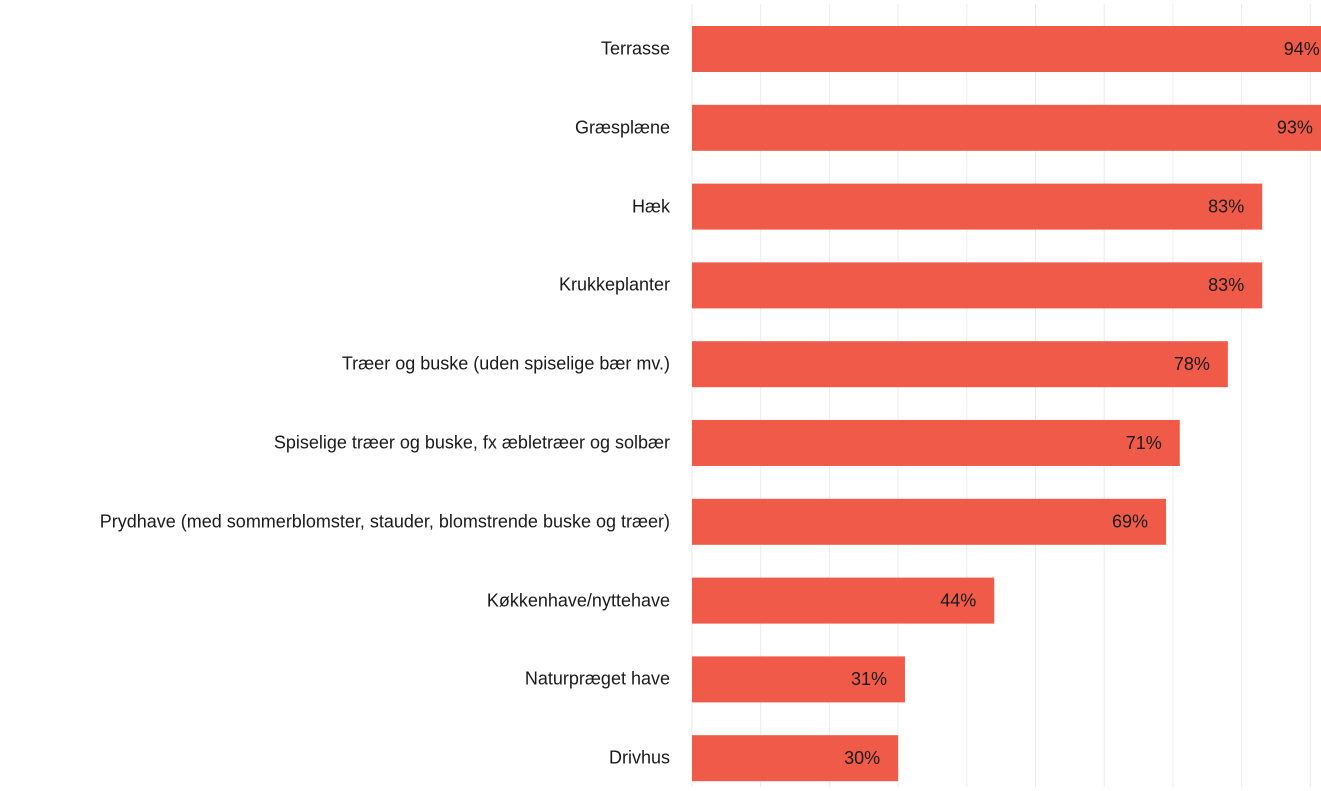 This screenshot has width=1321, height=791. Describe the element at coordinates (639, 757) in the screenshot. I see `category-label: Drivhus` at that location.